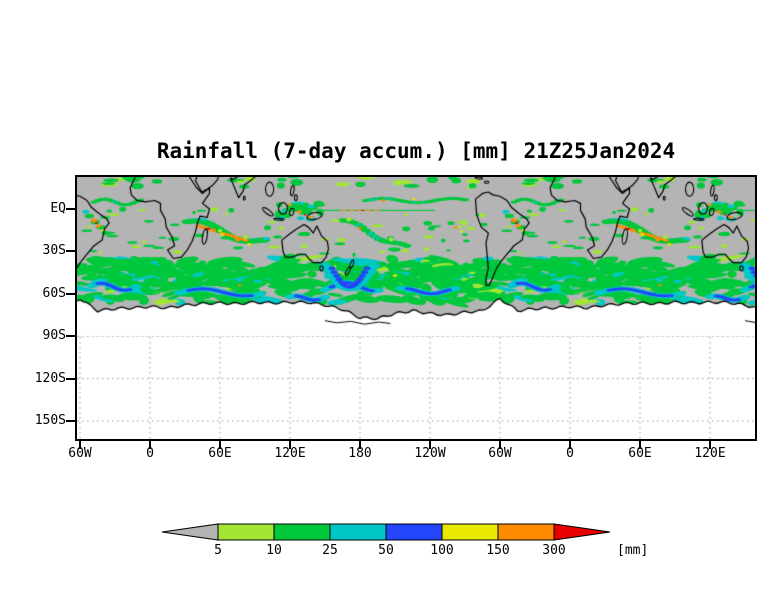  I want to click on legend-tick-label: 100, so click(441, 550).